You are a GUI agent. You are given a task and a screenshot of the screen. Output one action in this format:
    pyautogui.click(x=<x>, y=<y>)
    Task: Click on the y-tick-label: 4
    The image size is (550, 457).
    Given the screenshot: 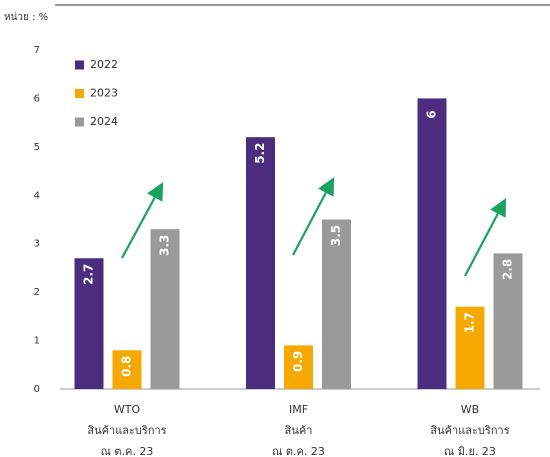 What is the action you would take?
    pyautogui.click(x=37, y=195)
    